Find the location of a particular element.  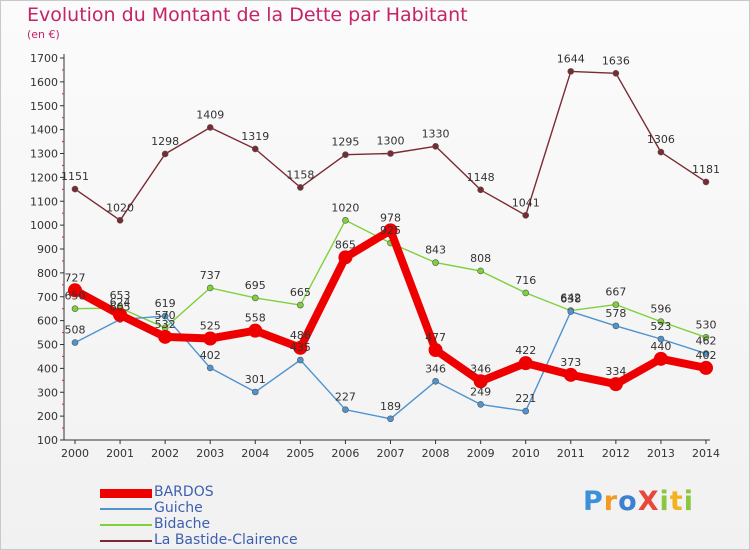

data-label: 301 is located at coordinates (255, 379).